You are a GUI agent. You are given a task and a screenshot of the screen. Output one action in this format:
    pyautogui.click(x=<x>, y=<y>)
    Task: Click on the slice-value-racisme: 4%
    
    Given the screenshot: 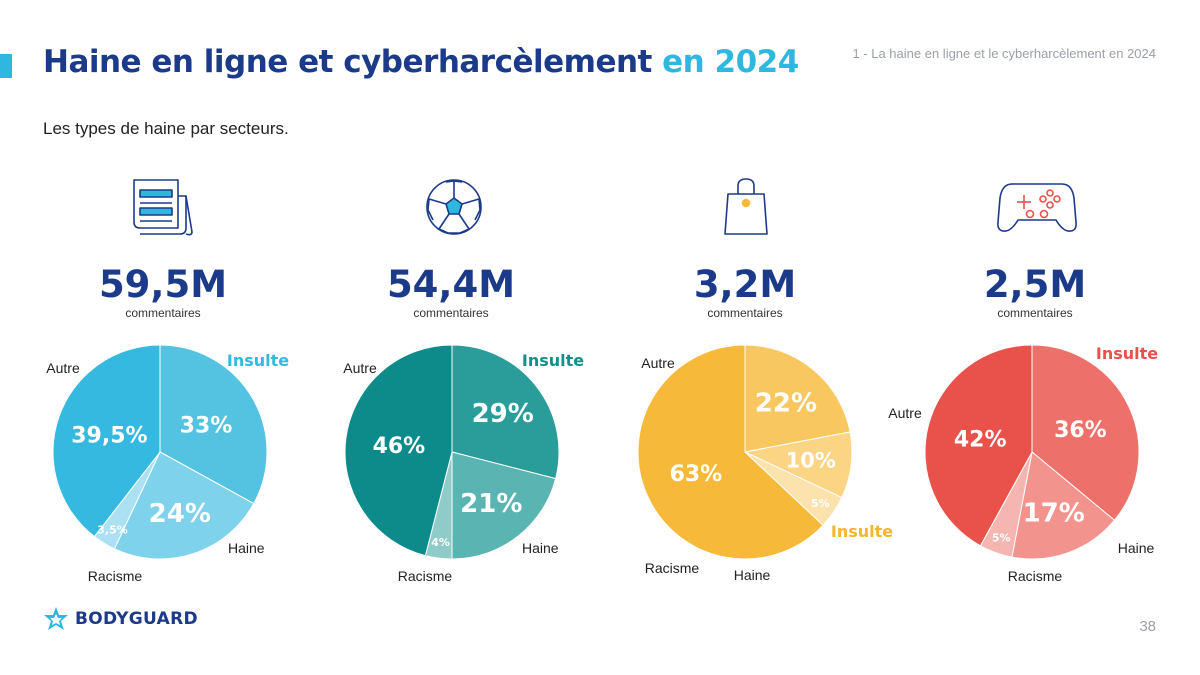 What is the action you would take?
    pyautogui.click(x=440, y=542)
    